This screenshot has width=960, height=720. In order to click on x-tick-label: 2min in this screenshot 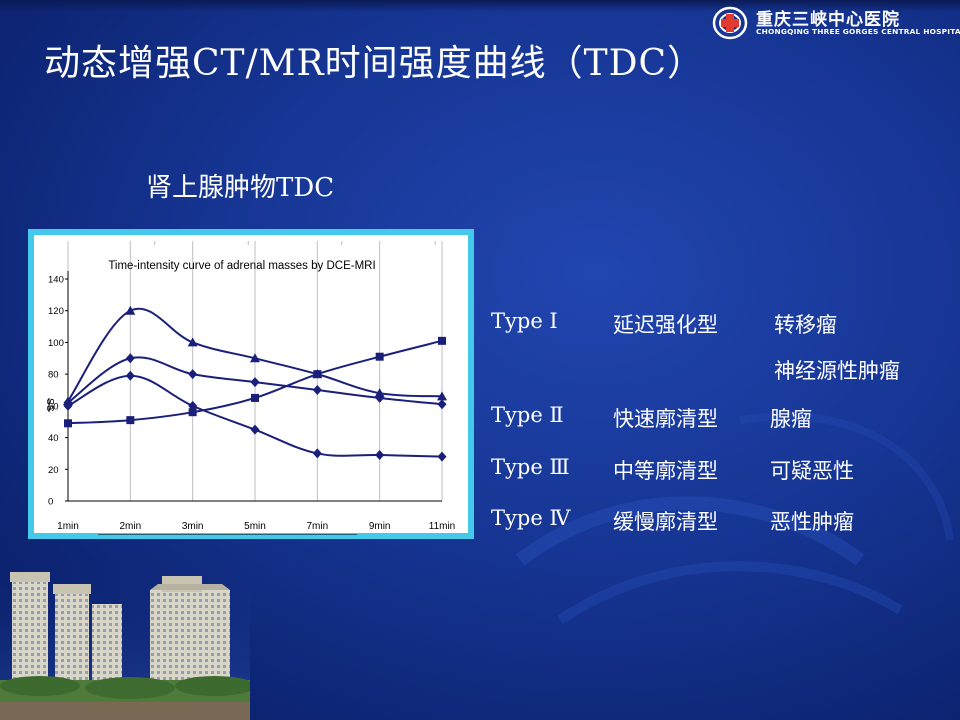, I will do `click(130, 526)`.